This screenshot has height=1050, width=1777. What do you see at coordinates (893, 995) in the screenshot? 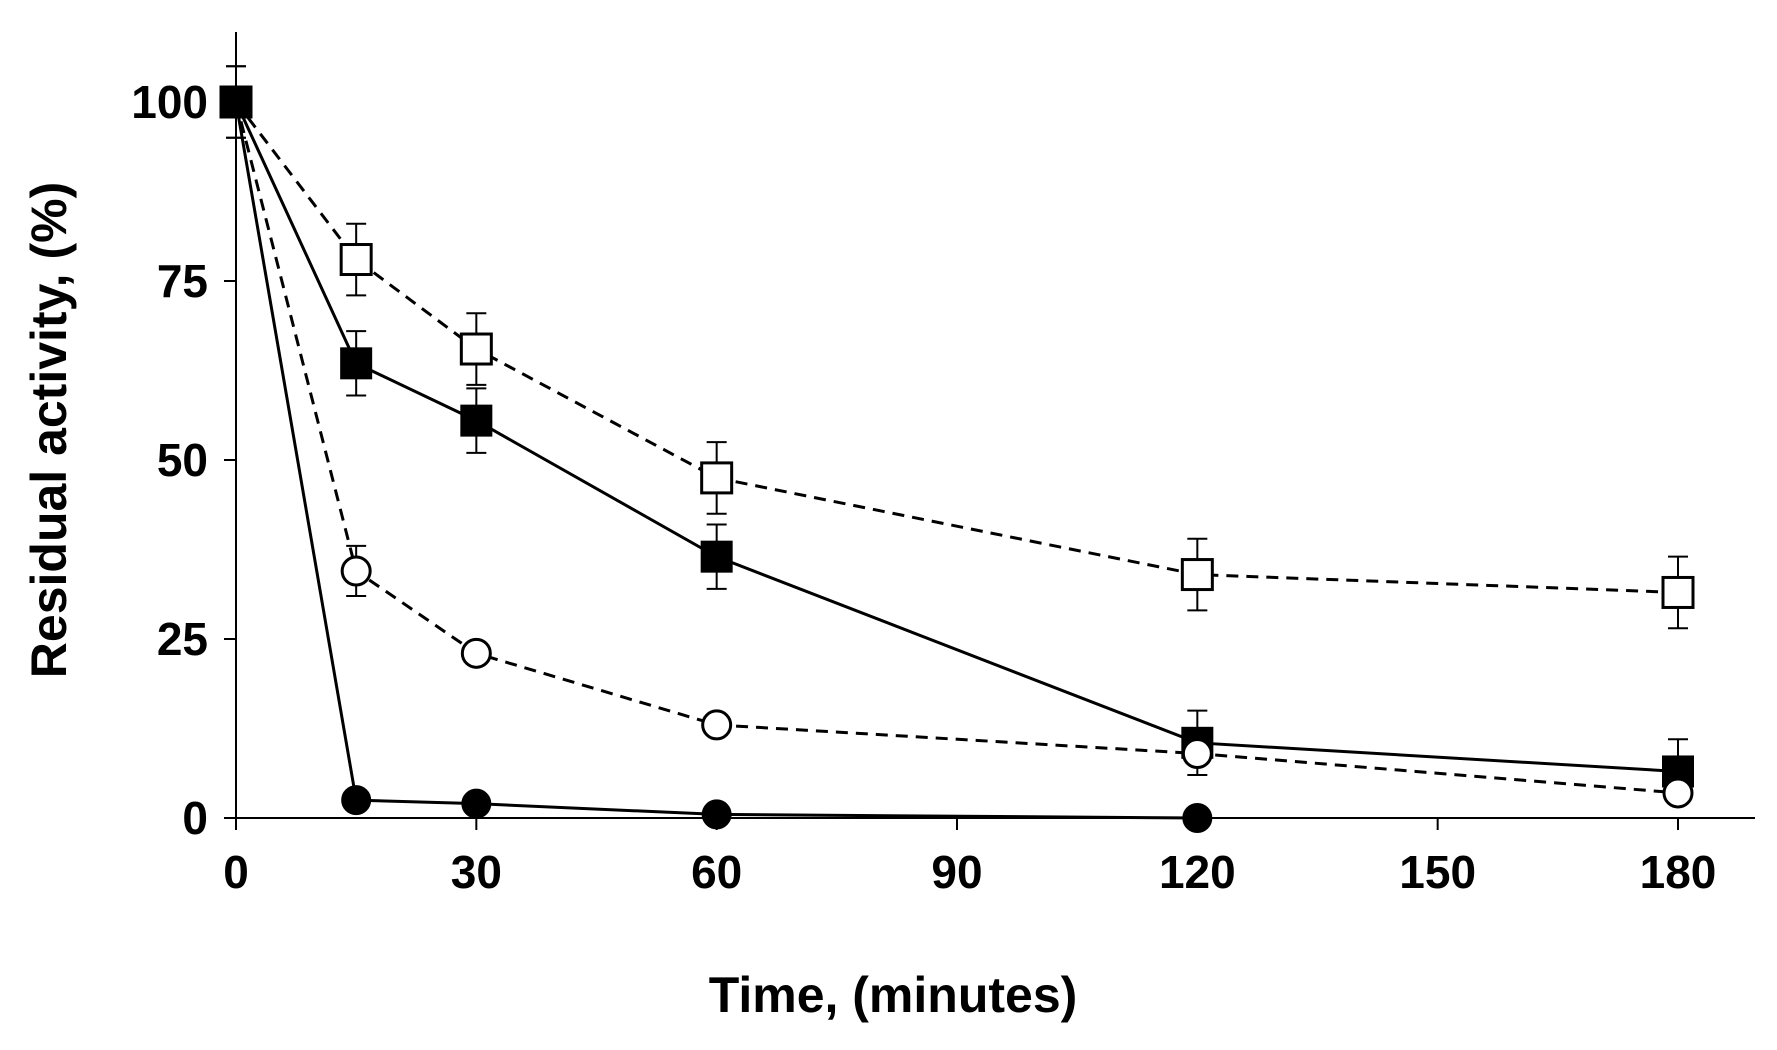
I see `x-axis-title: Time, (minutes)` at bounding box center [893, 995].